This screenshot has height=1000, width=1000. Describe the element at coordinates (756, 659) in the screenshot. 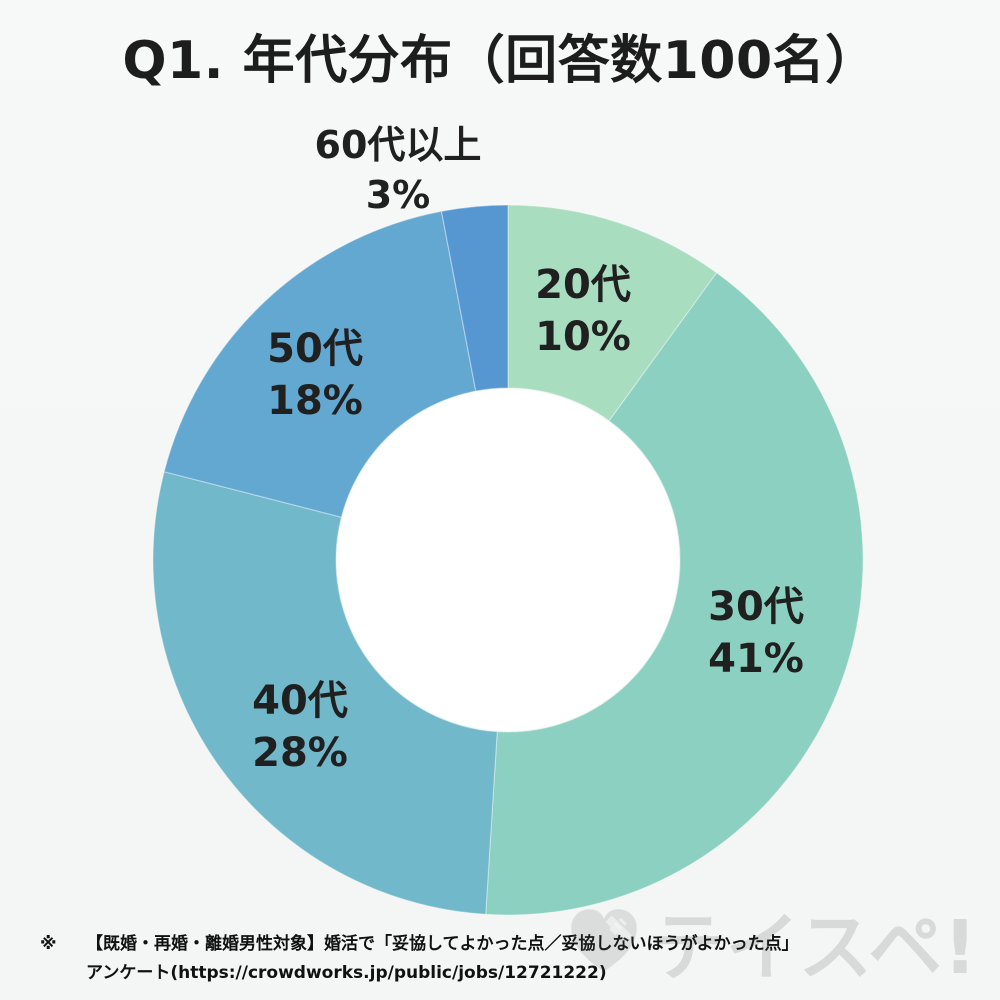

I see `slice-percent-label-1: 41%` at that location.